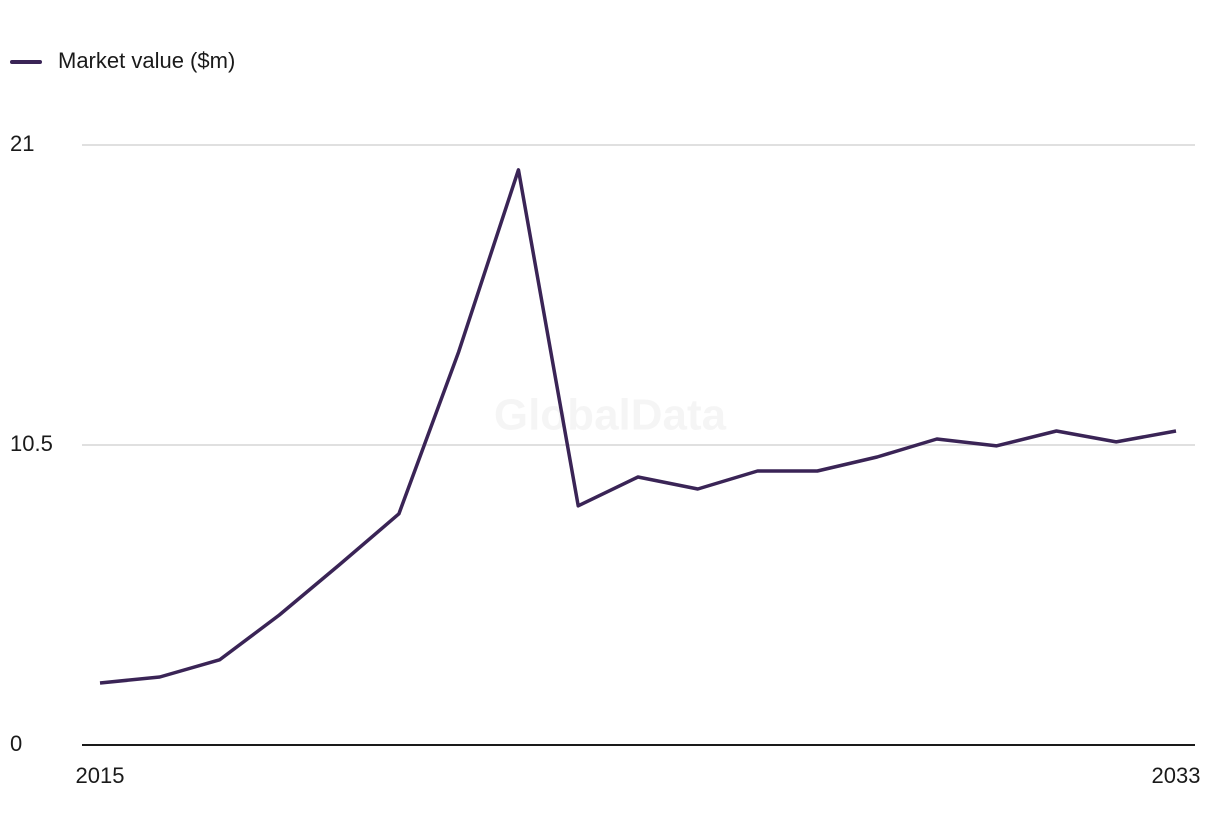 The width and height of the screenshot is (1220, 836). What do you see at coordinates (1176, 775) in the screenshot?
I see `x-tick-label: 2033` at bounding box center [1176, 775].